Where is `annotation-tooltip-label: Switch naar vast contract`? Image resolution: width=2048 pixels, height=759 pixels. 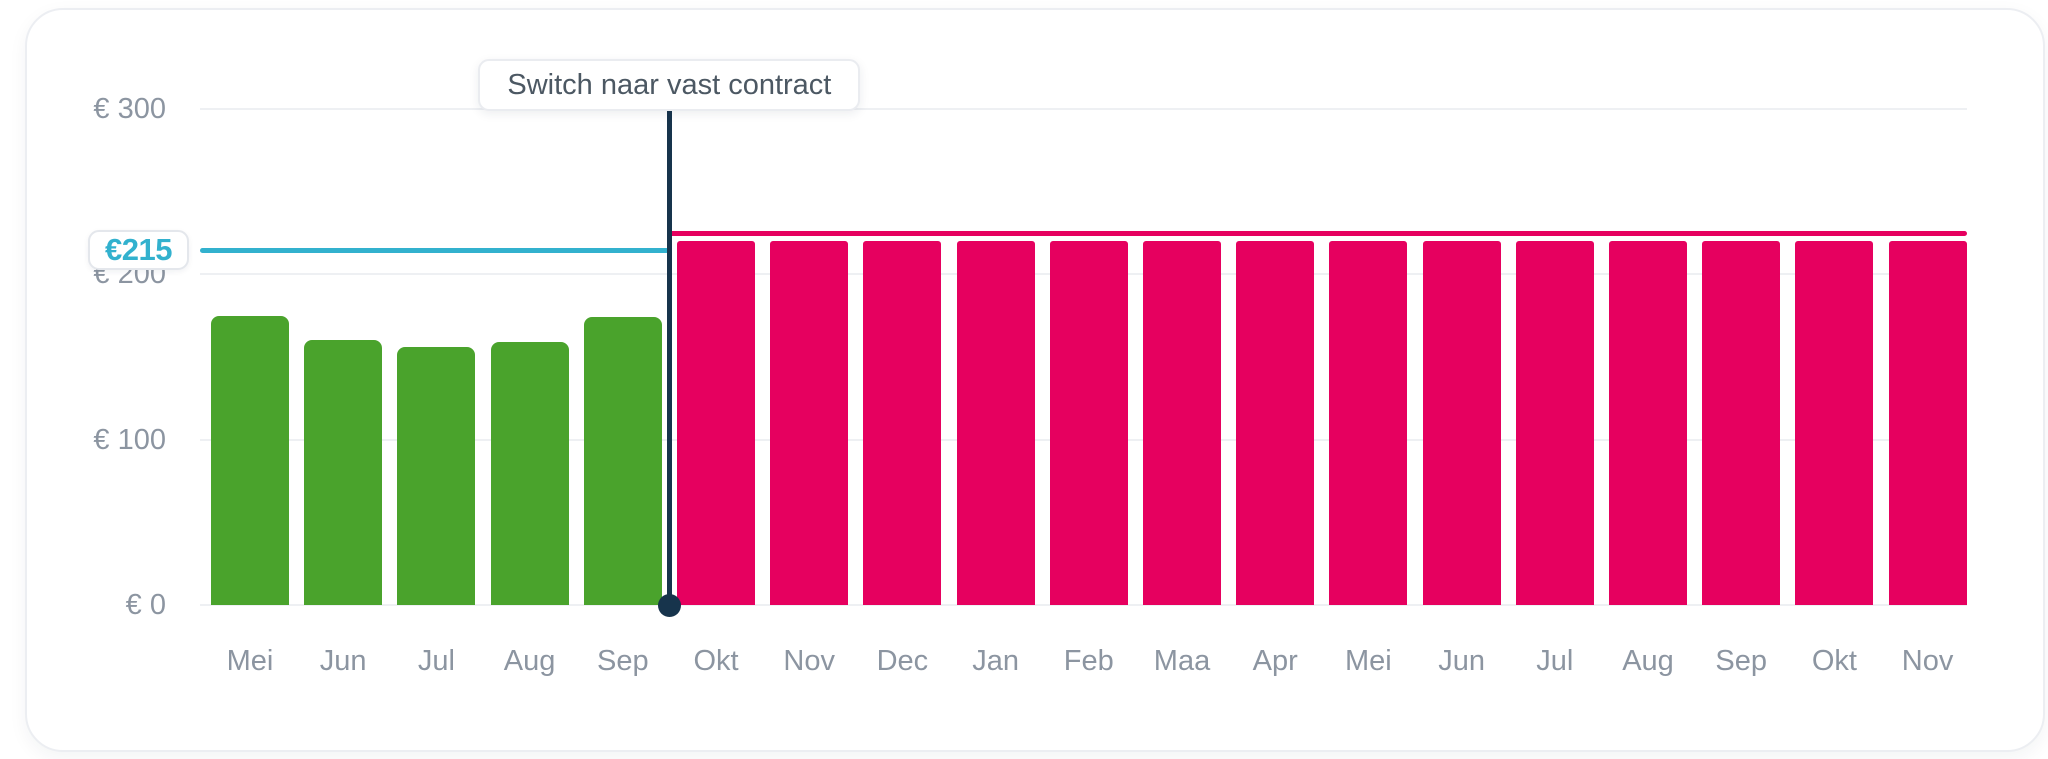 annotation-tooltip-label: Switch naar vast contract is located at coordinates (669, 84).